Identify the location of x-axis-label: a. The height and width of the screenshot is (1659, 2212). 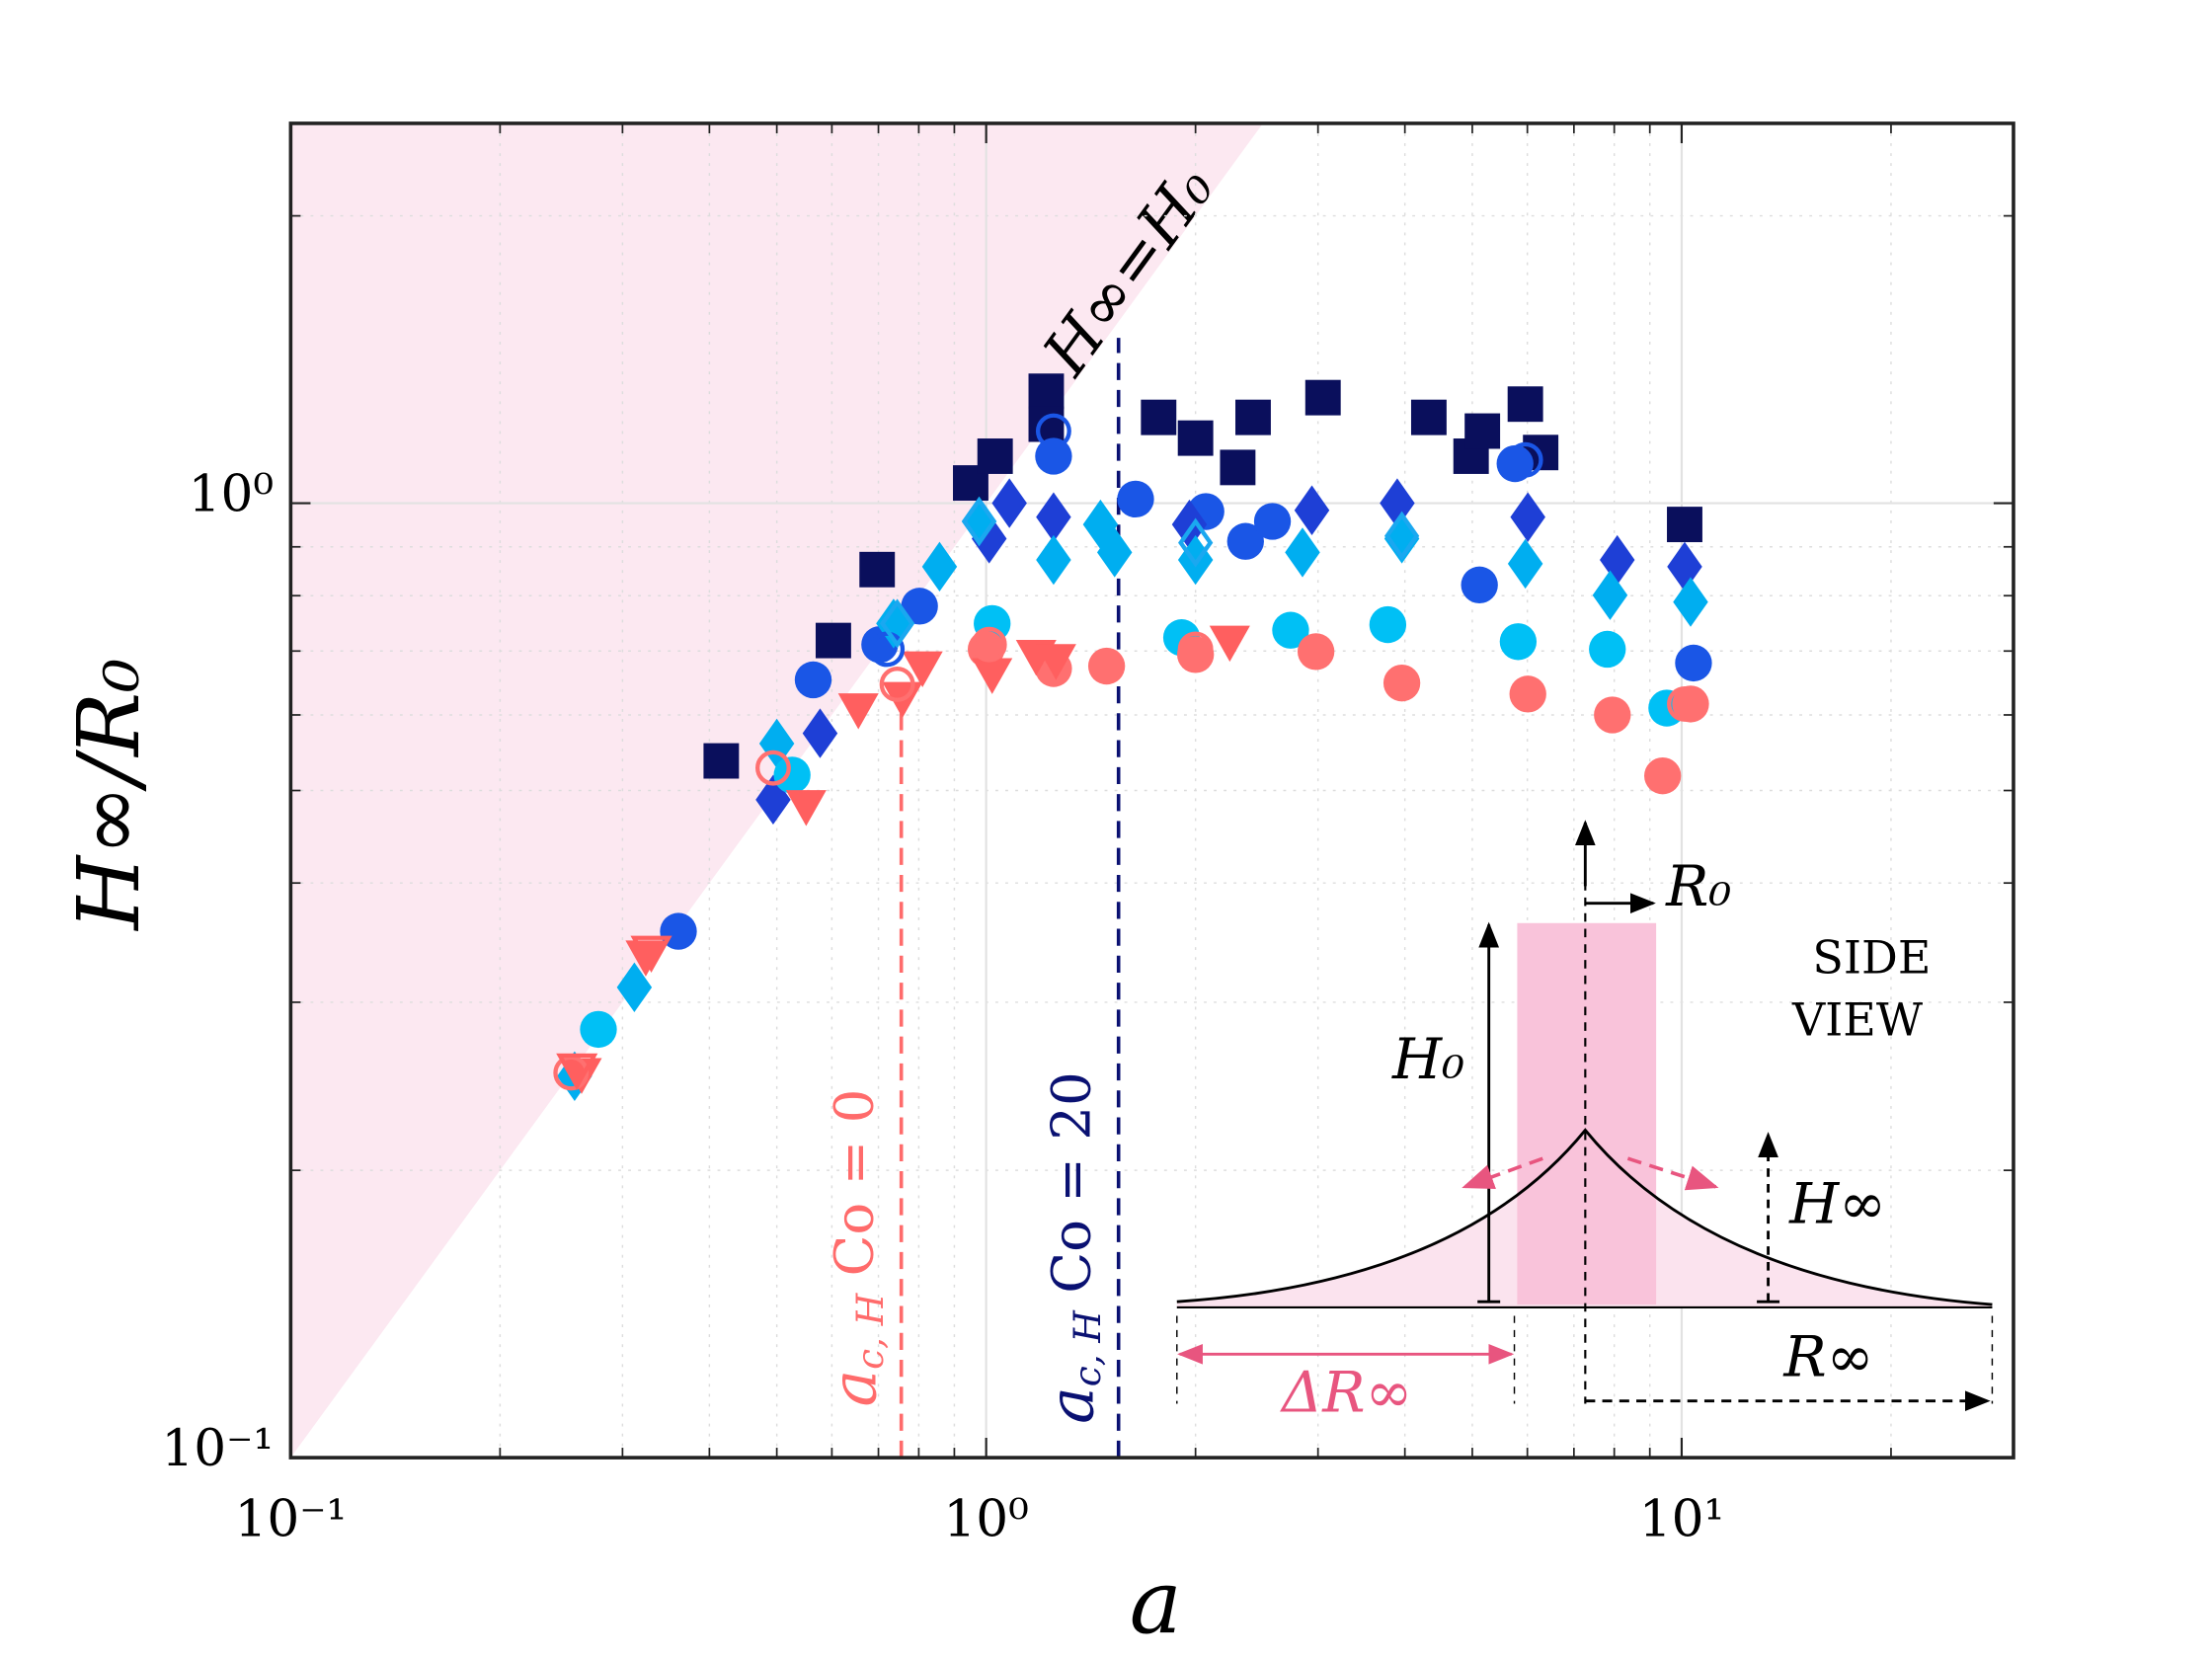
(1156, 1602).